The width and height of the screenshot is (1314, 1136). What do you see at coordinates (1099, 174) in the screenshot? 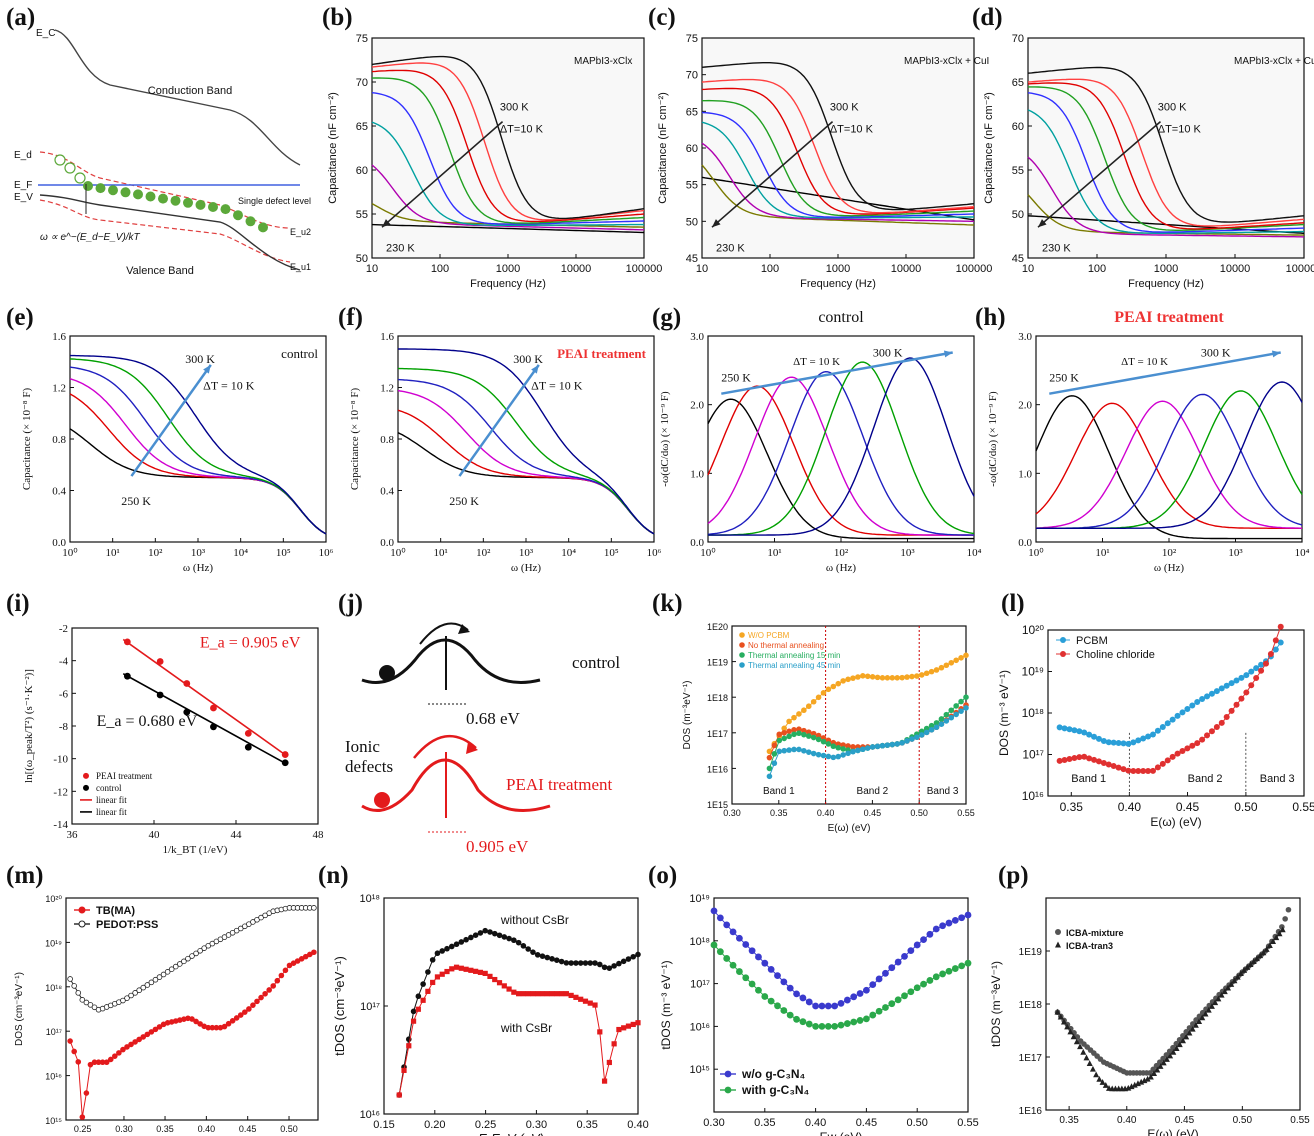
I see `arrow-line` at bounding box center [1099, 174].